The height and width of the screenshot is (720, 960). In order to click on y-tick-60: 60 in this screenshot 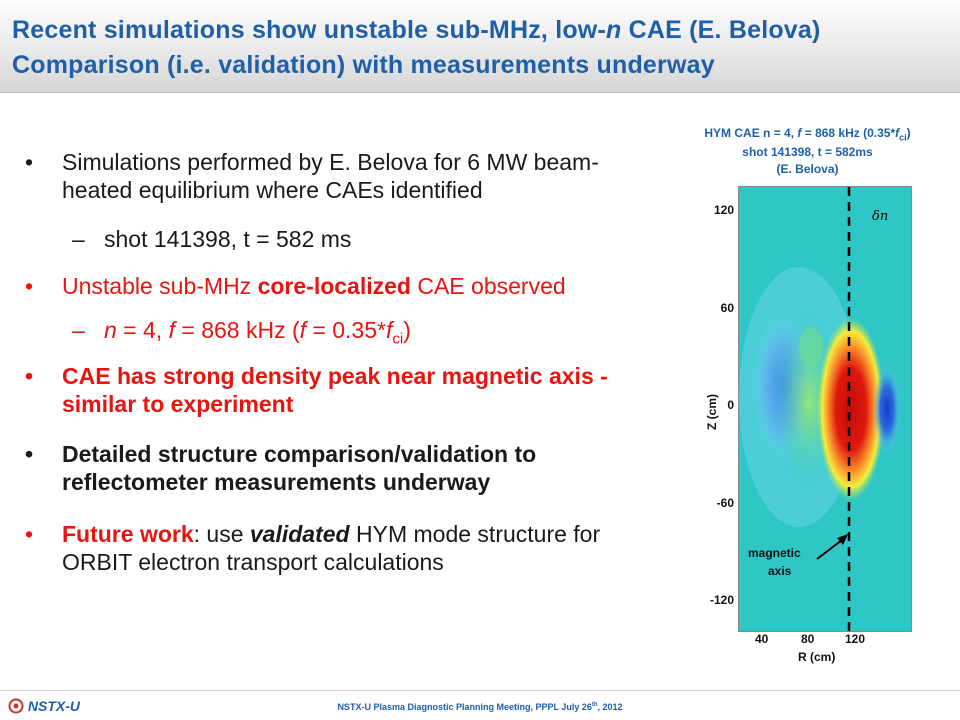, I will do `click(727, 308)`.